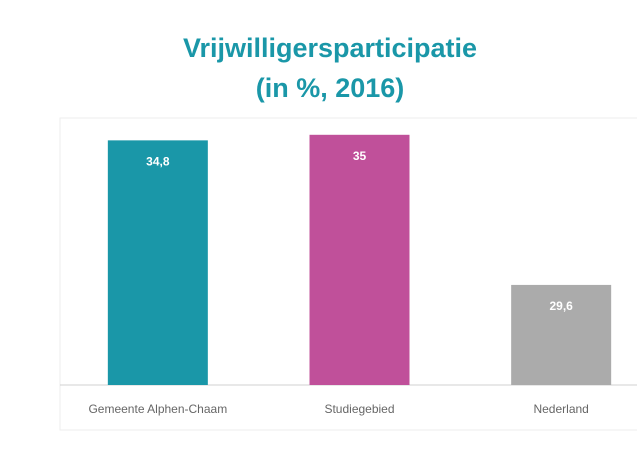 This screenshot has width=637, height=450. I want to click on data-label: 34,8, so click(158, 162).